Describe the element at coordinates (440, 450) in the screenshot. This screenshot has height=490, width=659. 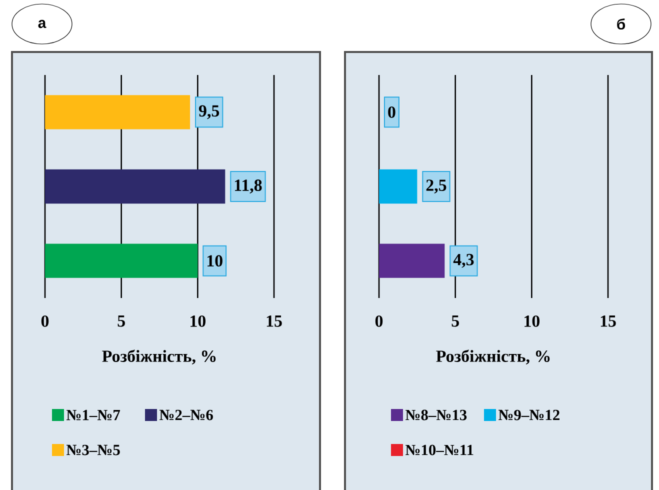
I see `legend-label: №10–№11` at that location.